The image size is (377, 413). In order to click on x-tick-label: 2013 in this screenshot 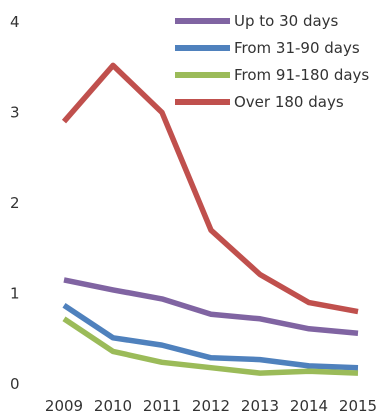, I will do `click(260, 405)`.